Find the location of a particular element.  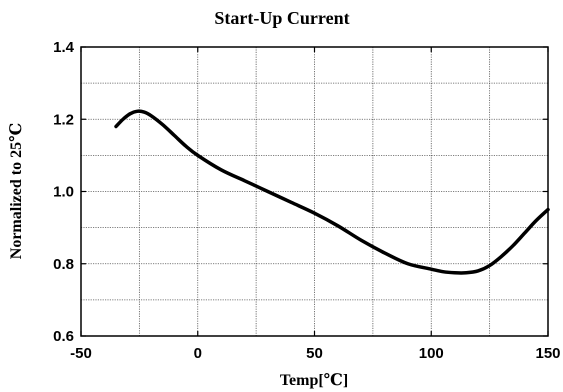

y-tick-label: 1.4 is located at coordinates (64, 47).